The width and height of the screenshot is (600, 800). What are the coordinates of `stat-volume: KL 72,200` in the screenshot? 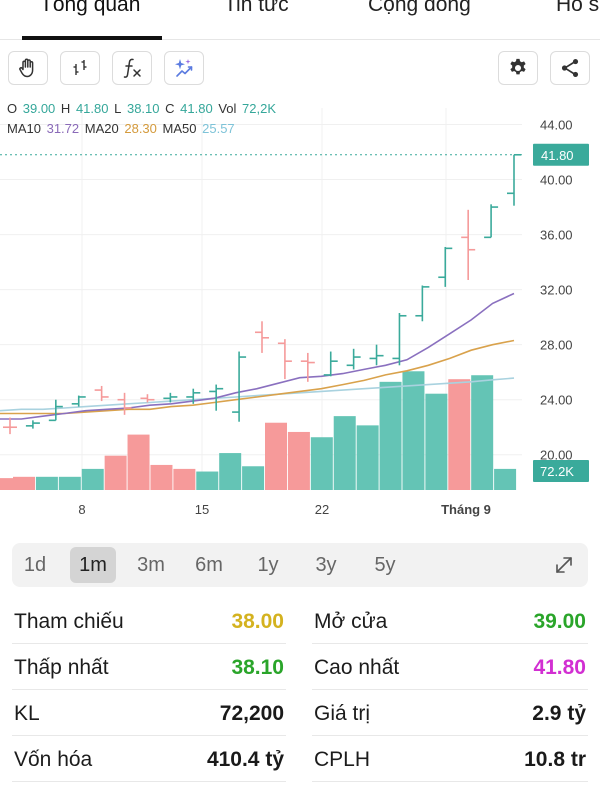 It's located at (149, 713).